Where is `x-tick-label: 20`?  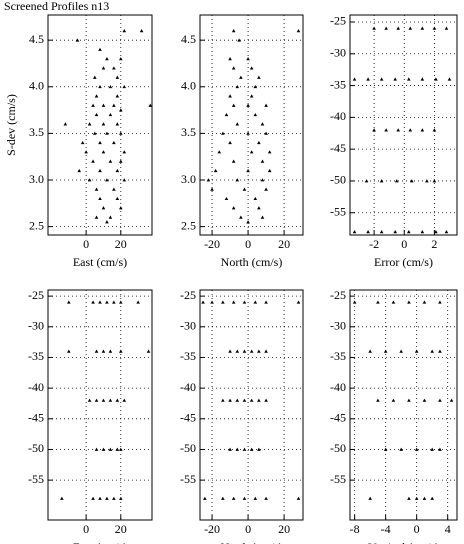 x-tick-label: 20 is located at coordinates (284, 529).